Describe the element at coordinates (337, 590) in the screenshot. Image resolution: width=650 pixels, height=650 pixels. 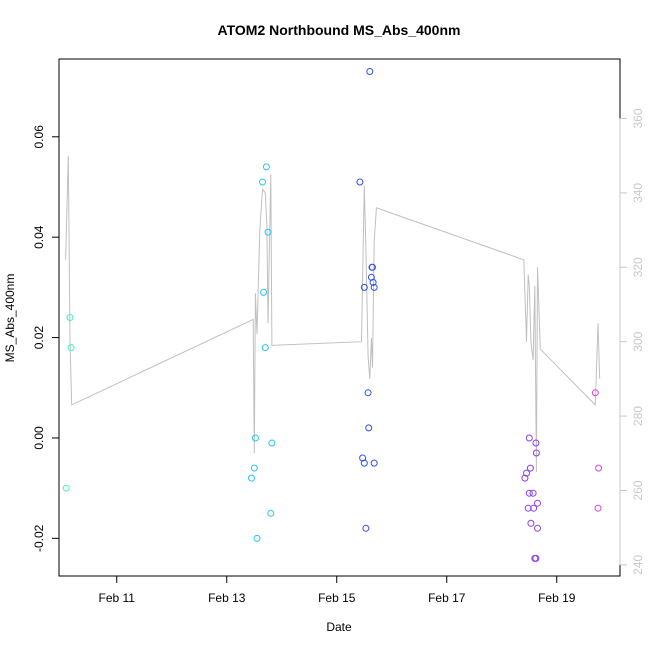
I see `x-axis: Feb 11 Feb 13 Feb 15 Feb 17 Feb 19` at that location.